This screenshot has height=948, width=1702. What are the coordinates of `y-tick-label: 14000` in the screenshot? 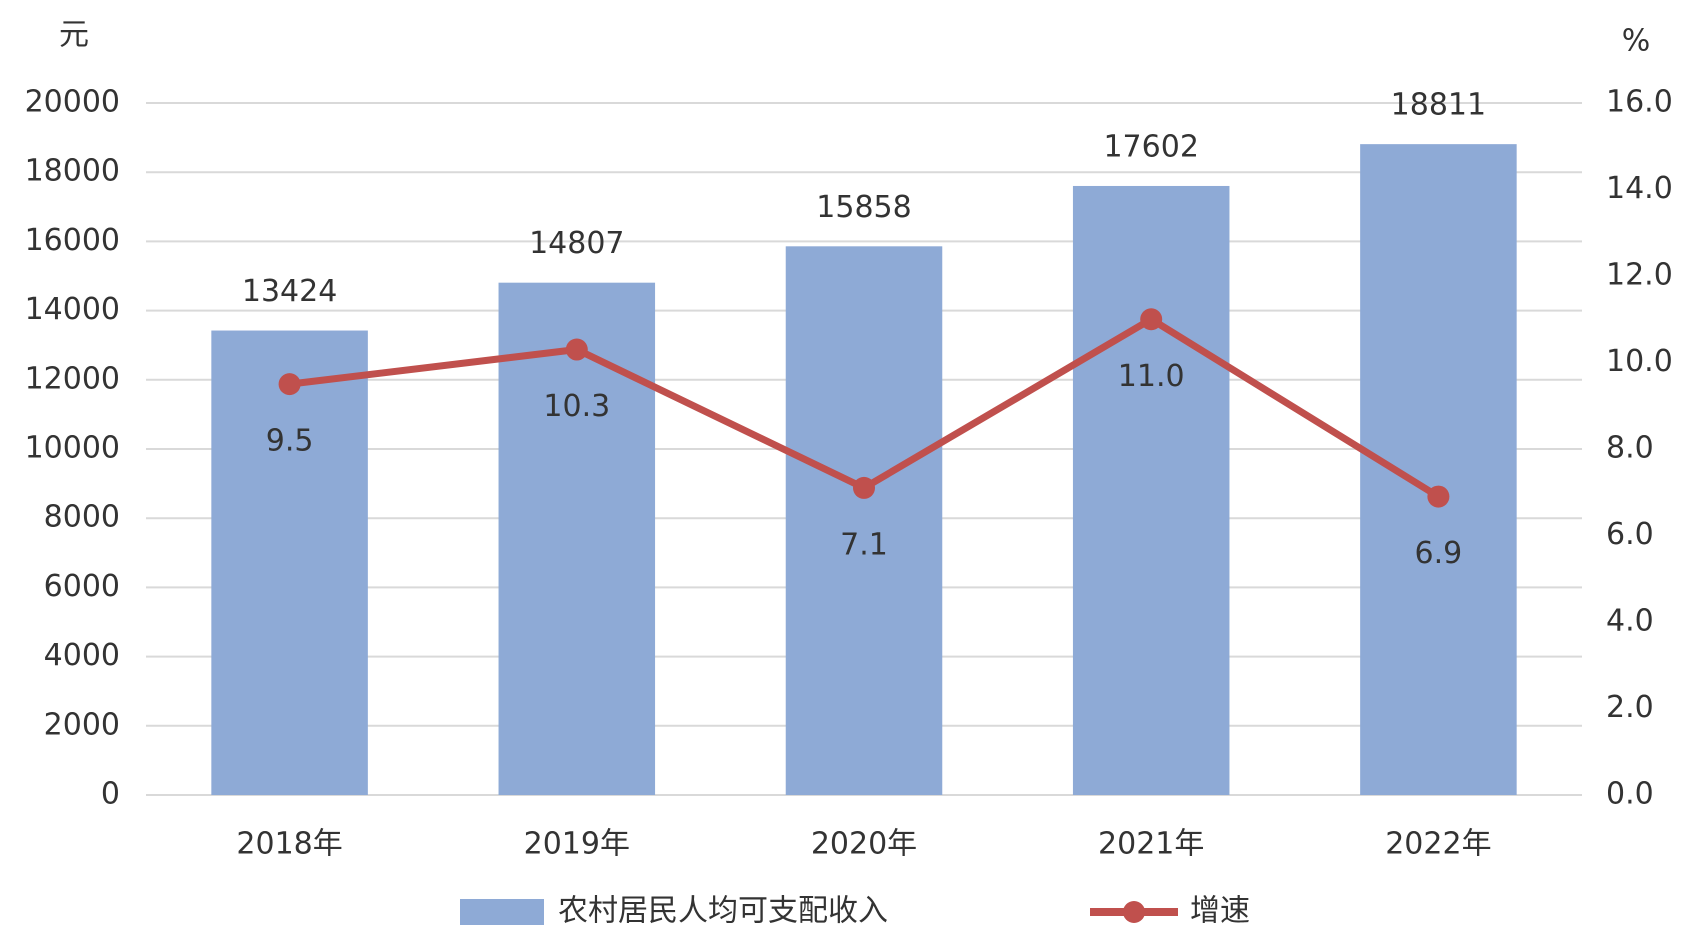 It's located at (72, 309).